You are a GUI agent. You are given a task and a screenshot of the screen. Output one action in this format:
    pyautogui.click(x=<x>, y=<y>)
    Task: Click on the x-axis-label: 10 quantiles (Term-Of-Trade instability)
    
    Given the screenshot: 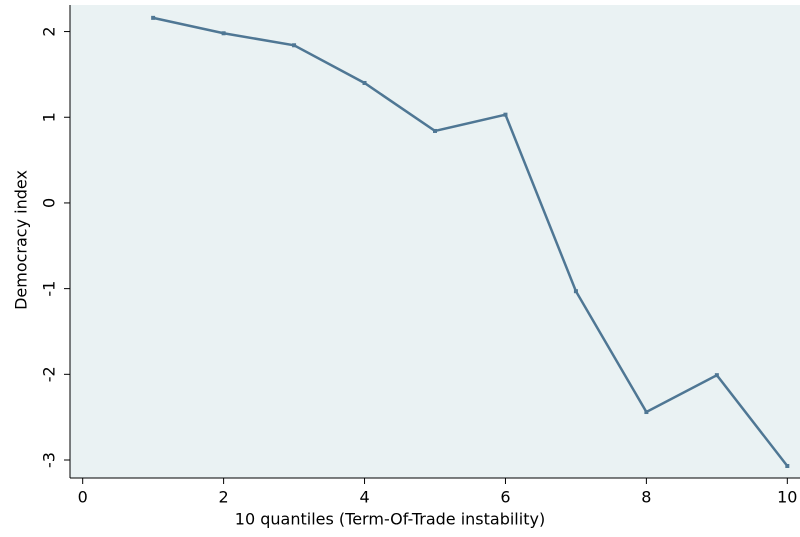 What is the action you would take?
    pyautogui.click(x=390, y=519)
    